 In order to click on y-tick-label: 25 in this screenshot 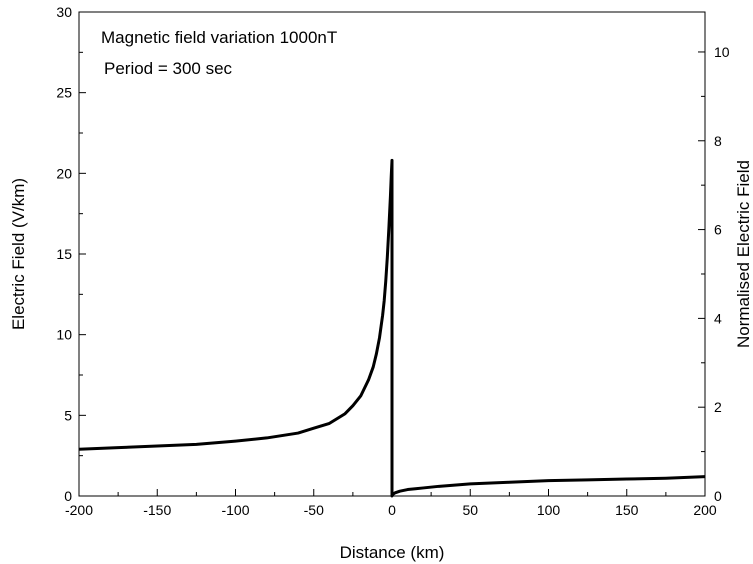, I will do `click(64, 93)`.